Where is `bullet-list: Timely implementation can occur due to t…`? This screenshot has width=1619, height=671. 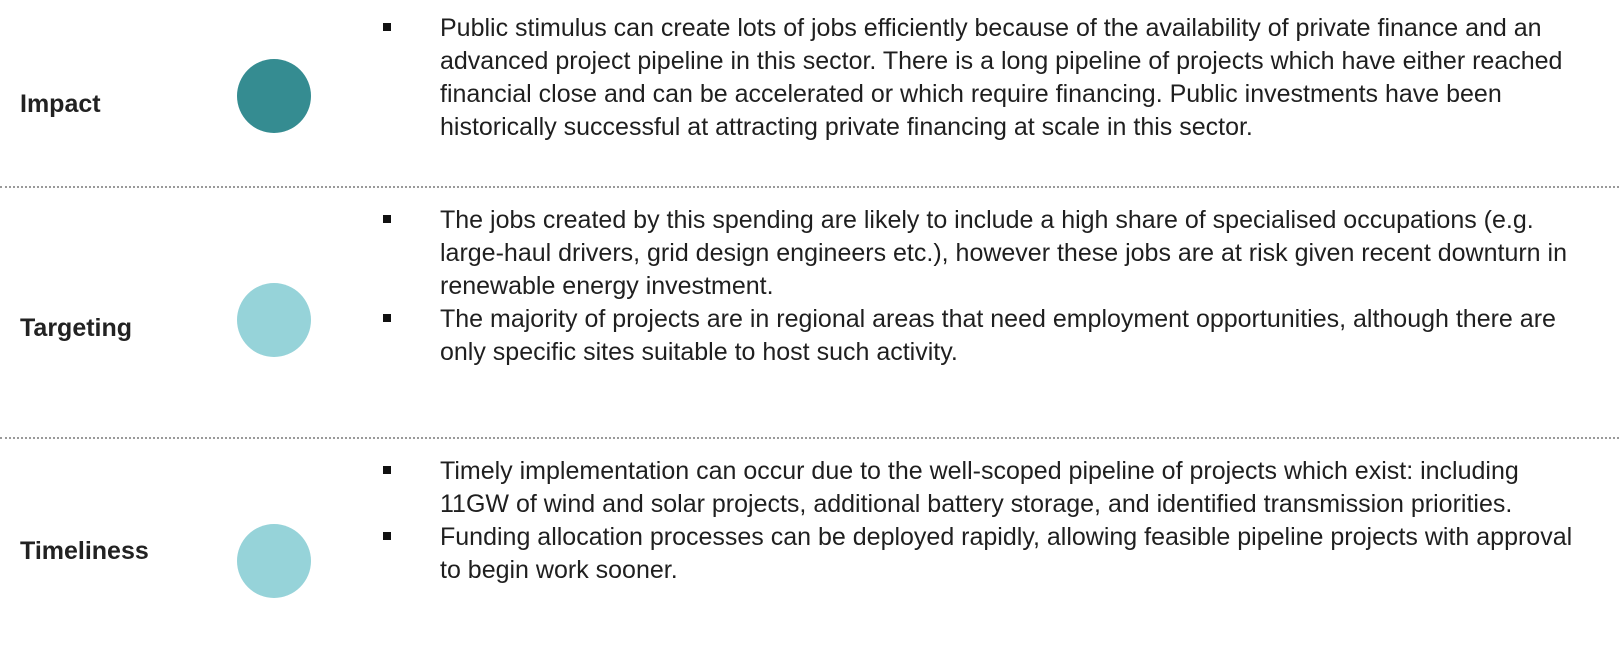 bullet-list: Timely implementation can occur due to t… is located at coordinates (986, 521).